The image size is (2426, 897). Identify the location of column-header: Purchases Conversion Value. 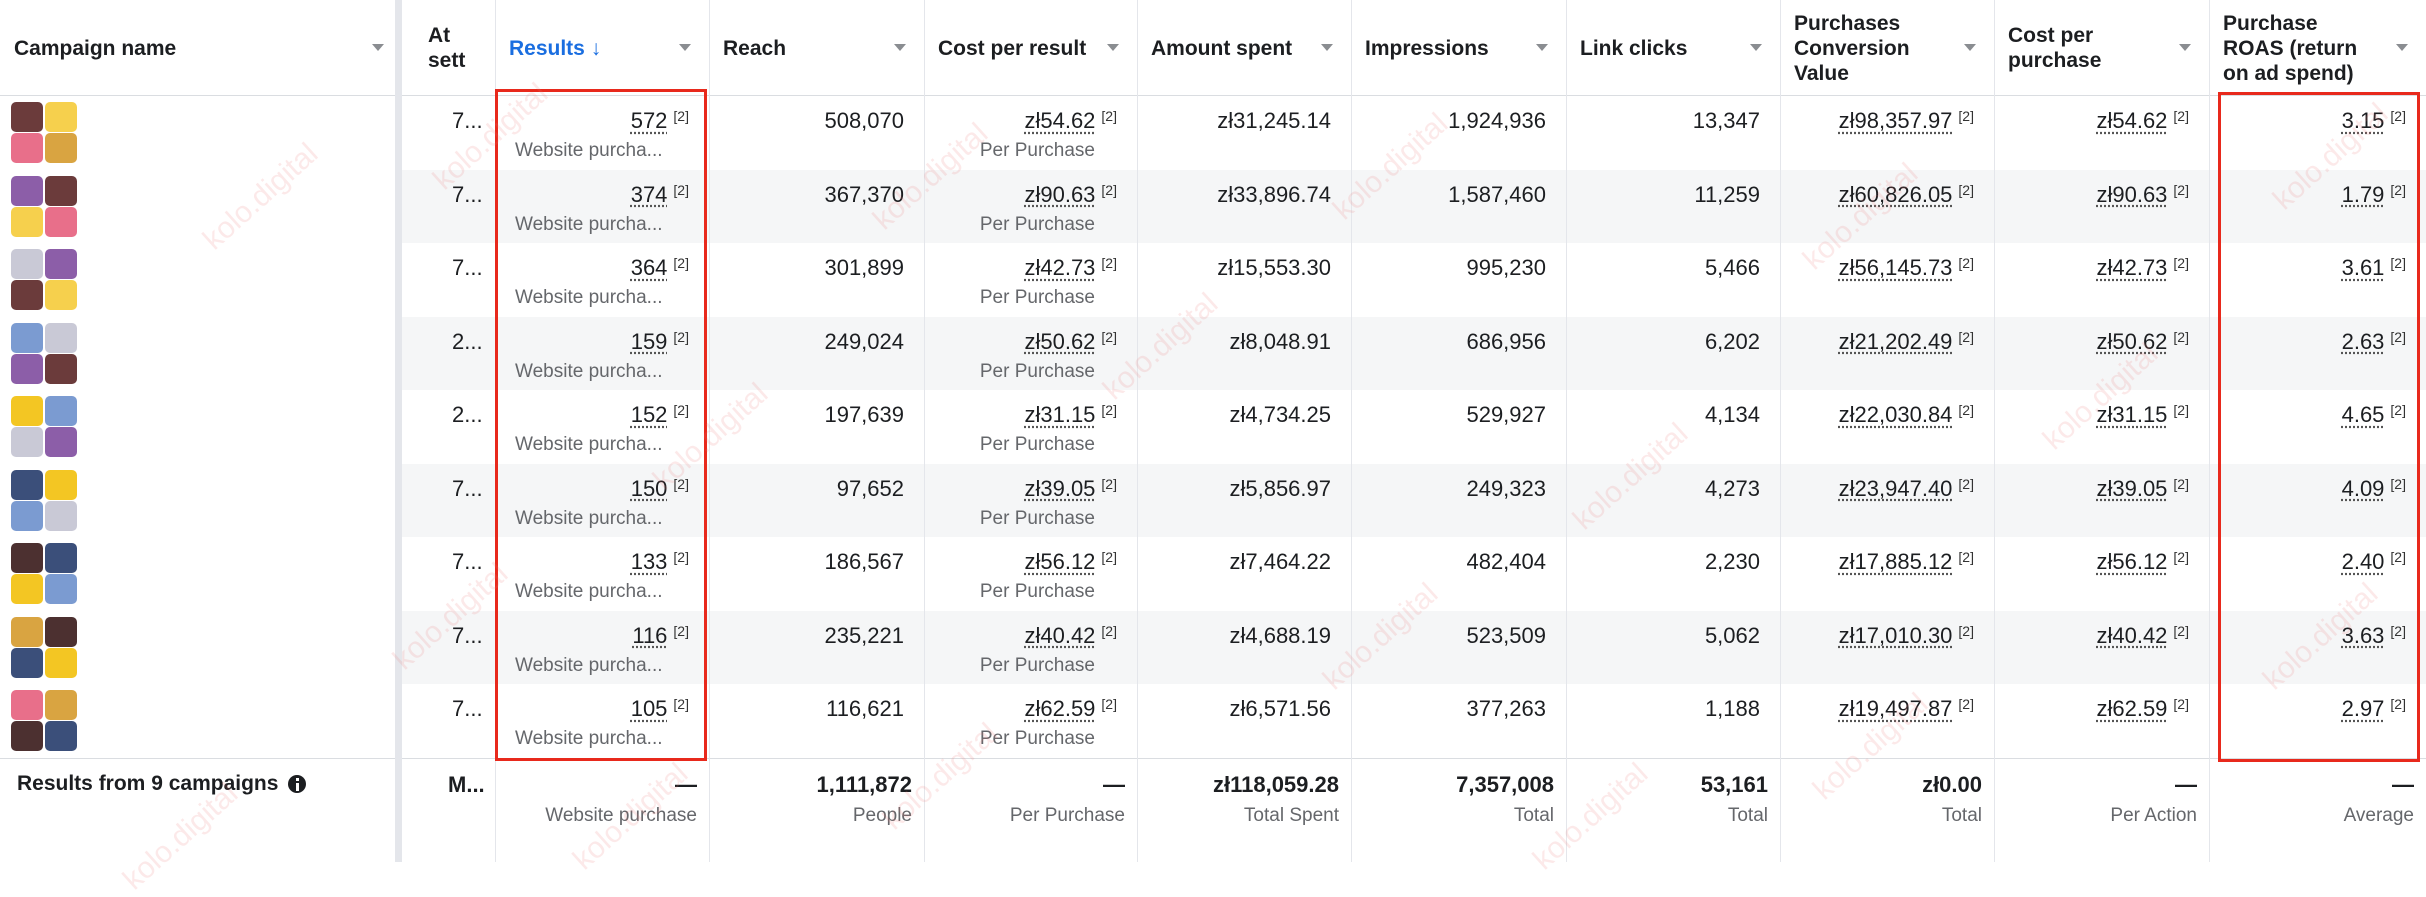
(1852, 48).